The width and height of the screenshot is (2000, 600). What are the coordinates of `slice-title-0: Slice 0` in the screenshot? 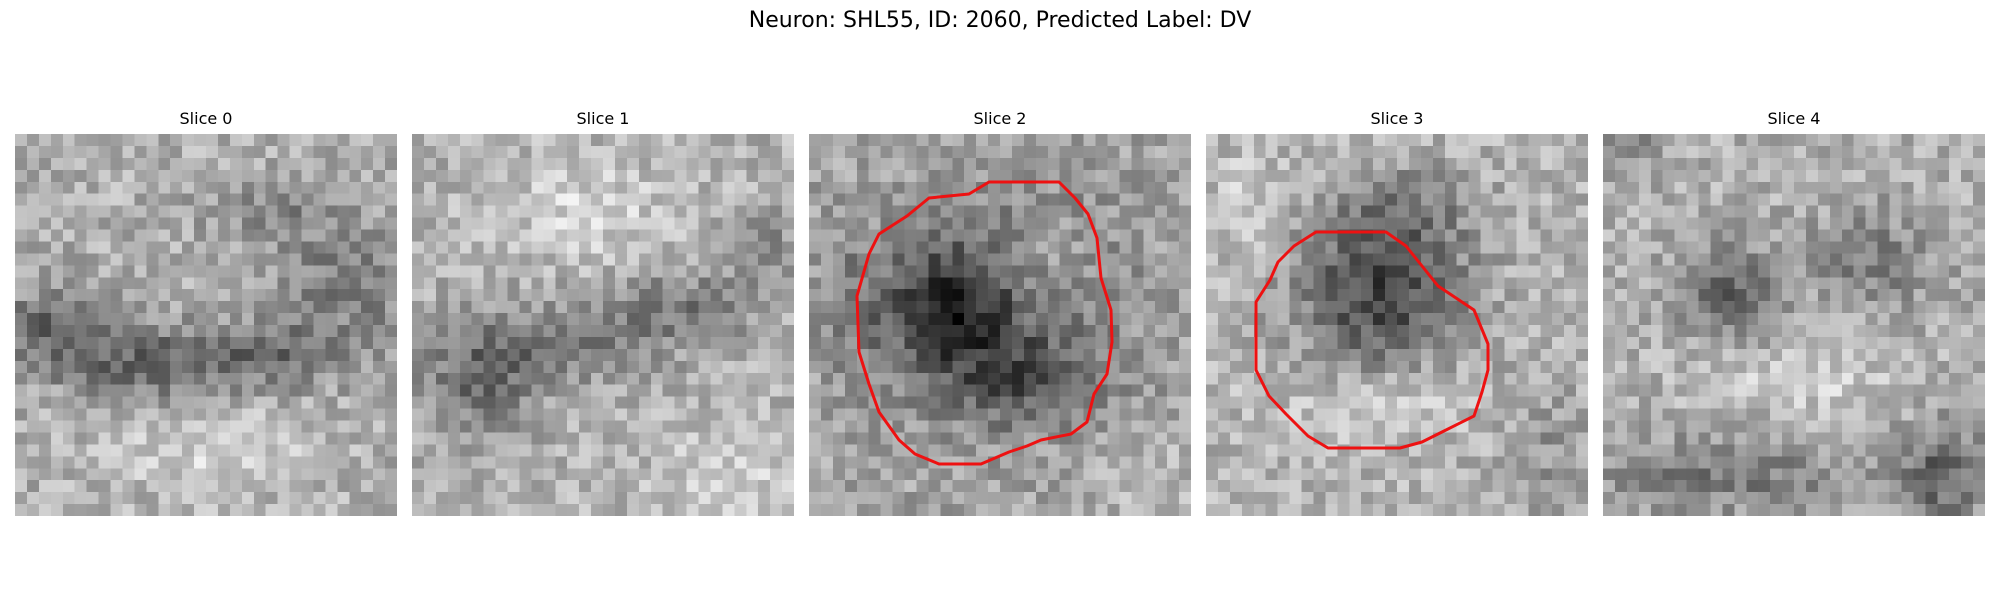 It's located at (206, 118).